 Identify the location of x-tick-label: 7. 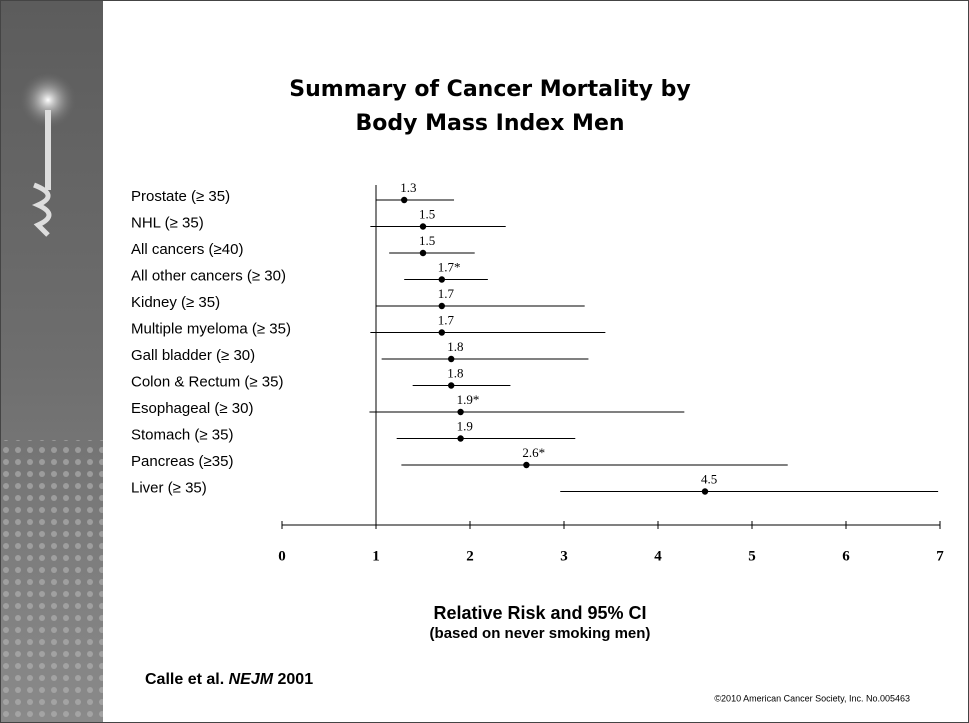
(940, 556).